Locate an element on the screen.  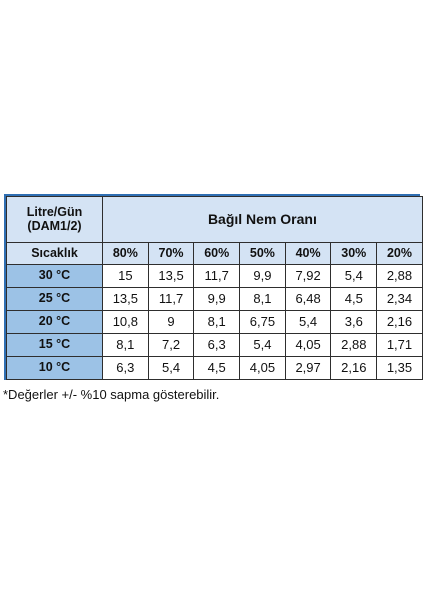
table-row: 20 °C 10,8 9 8,1 6,75 5,4 3,6 2,16 is located at coordinates (214, 322).